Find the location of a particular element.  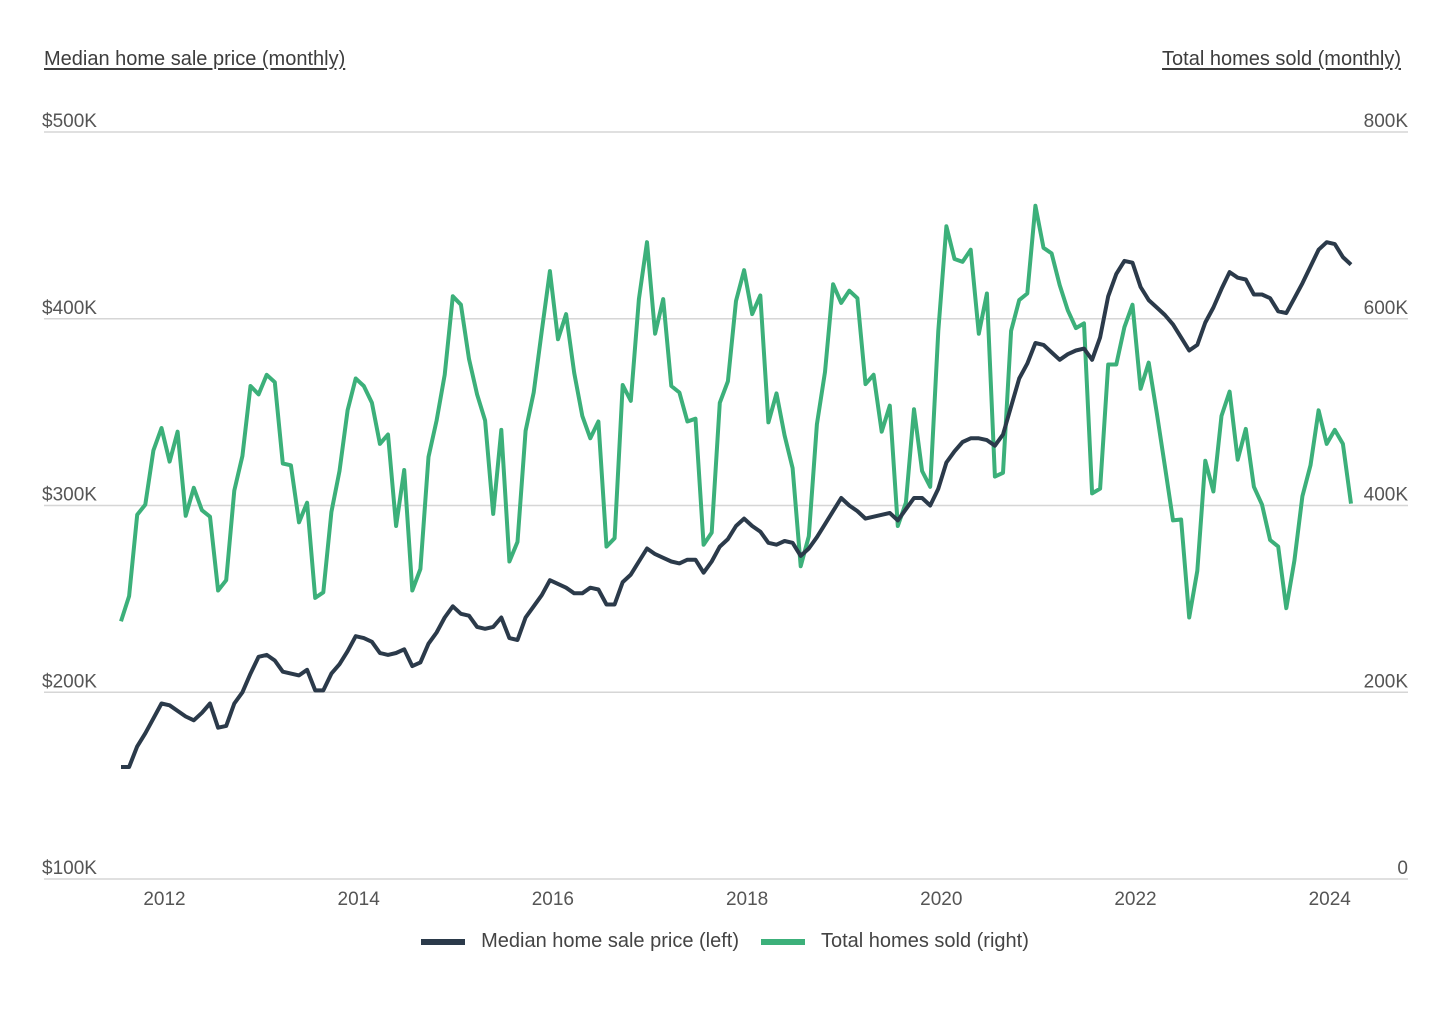

x-tick-label: 2024 is located at coordinates (1330, 899).